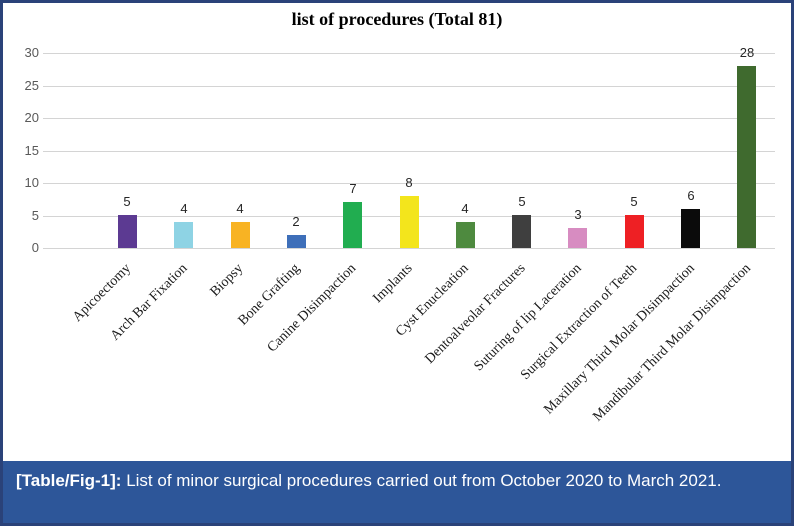 The width and height of the screenshot is (794, 526). I want to click on y-tick-label-10: 10, so click(31, 182).